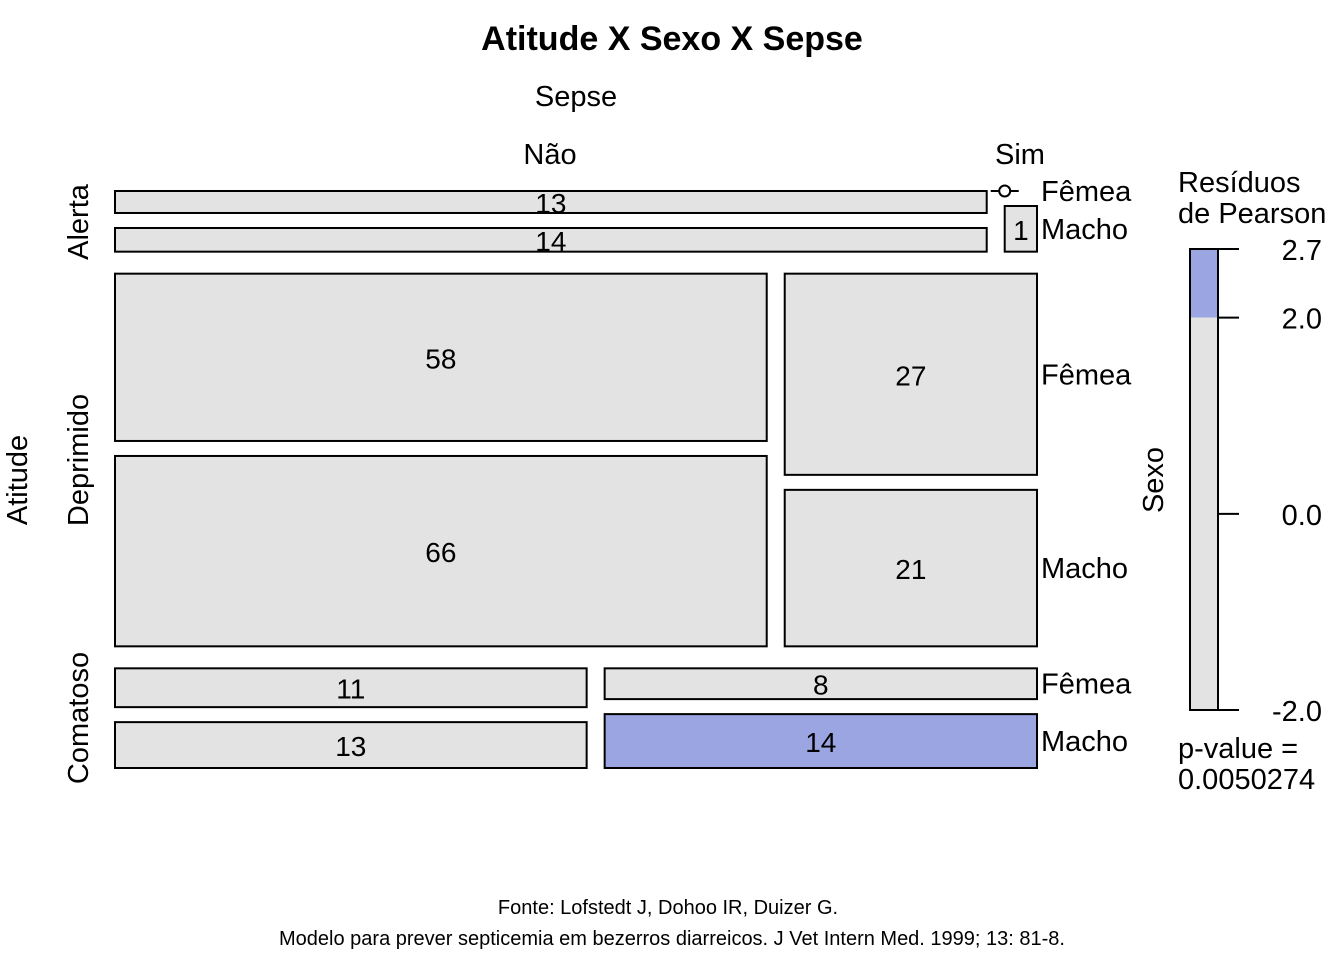 This screenshot has height=960, width=1344. What do you see at coordinates (1020, 155) in the screenshot?
I see `column-level-sim: Sim` at bounding box center [1020, 155].